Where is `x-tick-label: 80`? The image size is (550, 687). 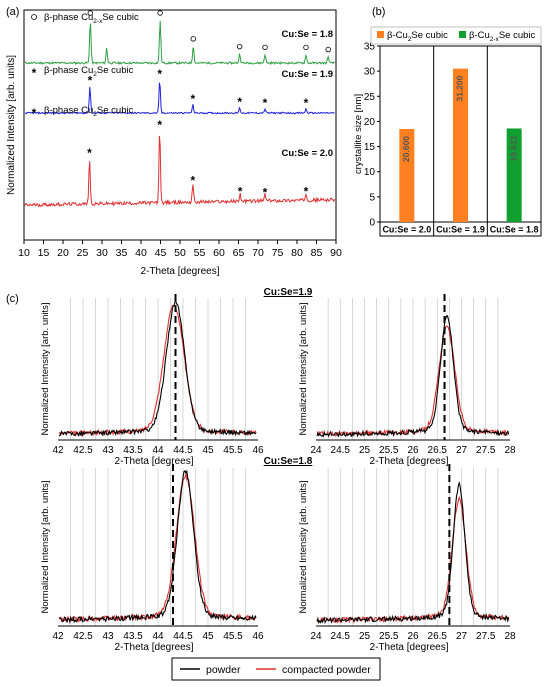 x-tick-label: 80 is located at coordinates (297, 253).